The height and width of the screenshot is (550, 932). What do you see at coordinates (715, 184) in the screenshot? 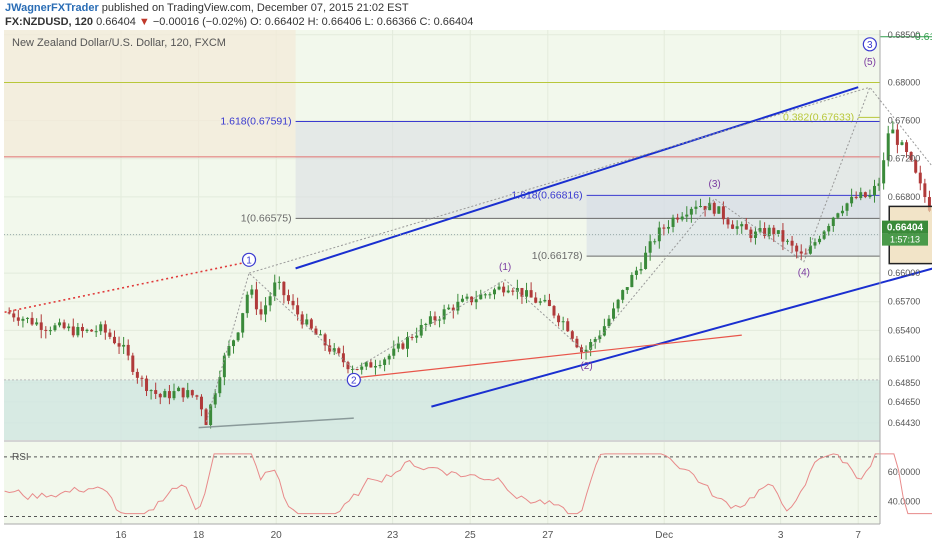
I see `wave-label: (3)` at bounding box center [715, 184].